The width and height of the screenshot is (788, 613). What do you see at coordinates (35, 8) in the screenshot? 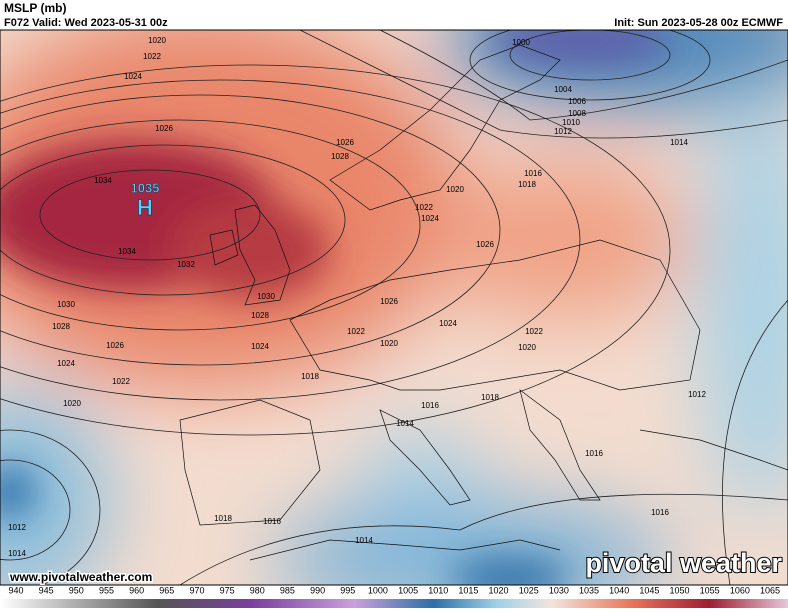
I see `title: MSLP (mb)` at bounding box center [35, 8].